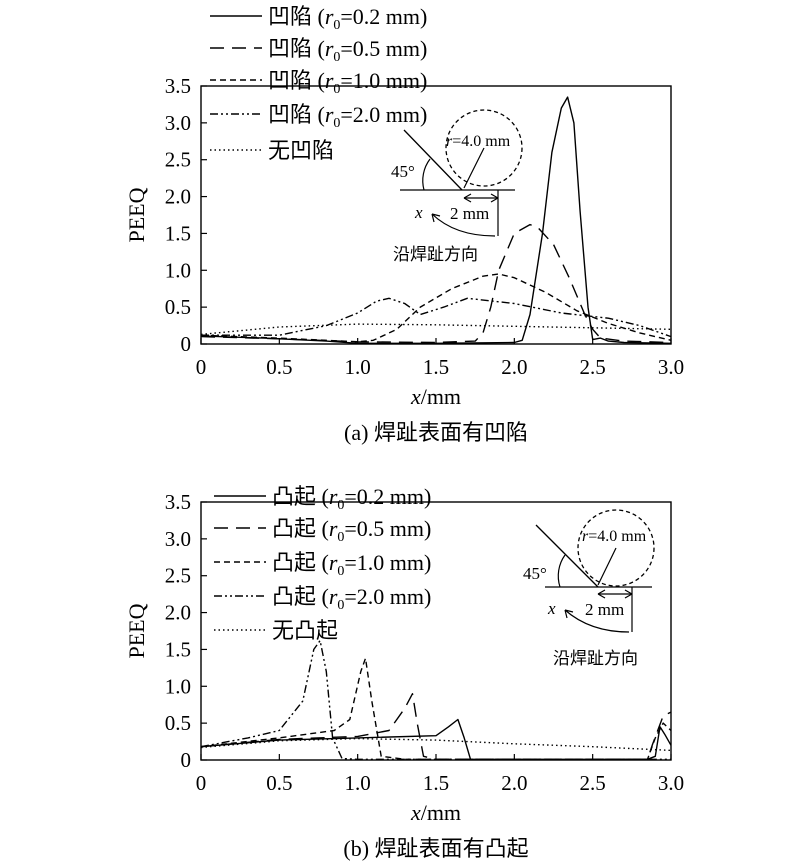 The height and width of the screenshot is (864, 800). I want to click on legend-item: 凹陷 (r0=0.5 mm), so click(318, 50).